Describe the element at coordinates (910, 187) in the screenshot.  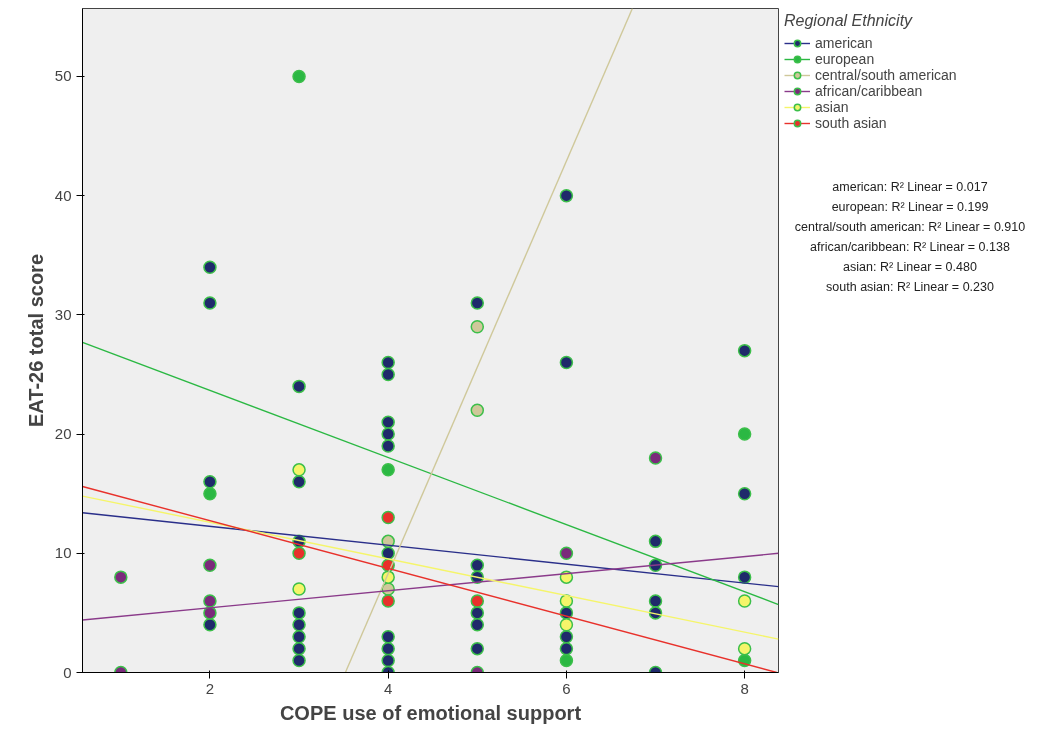
I see `text: american: R² Linear = 0.017` at that location.